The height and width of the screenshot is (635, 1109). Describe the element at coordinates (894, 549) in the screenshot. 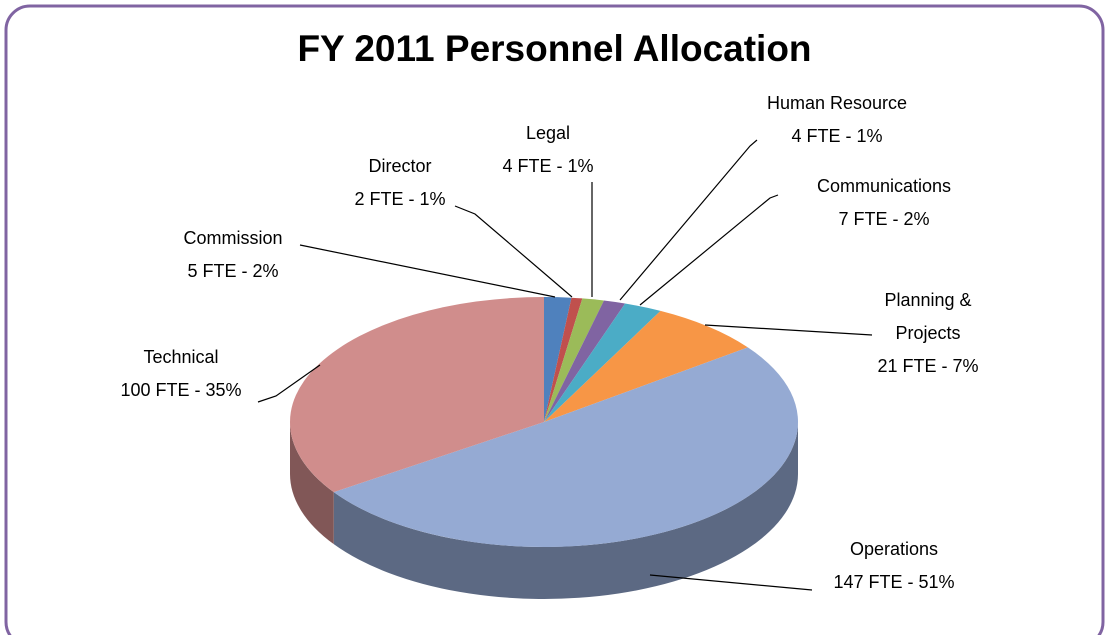

I see `slice-label: Operations` at that location.